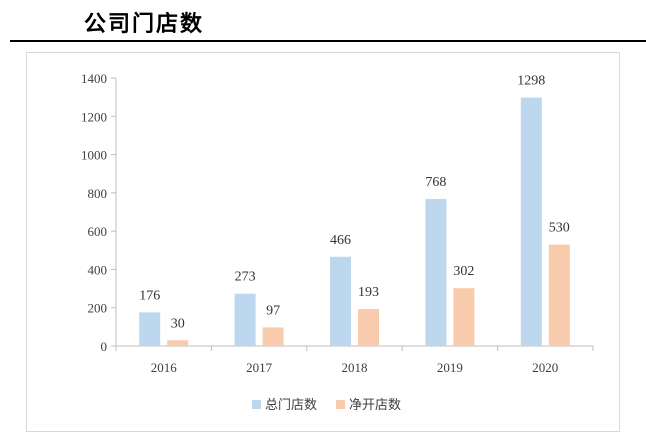  What do you see at coordinates (464, 317) in the screenshot?
I see `bar-net-openings-2019` at bounding box center [464, 317].